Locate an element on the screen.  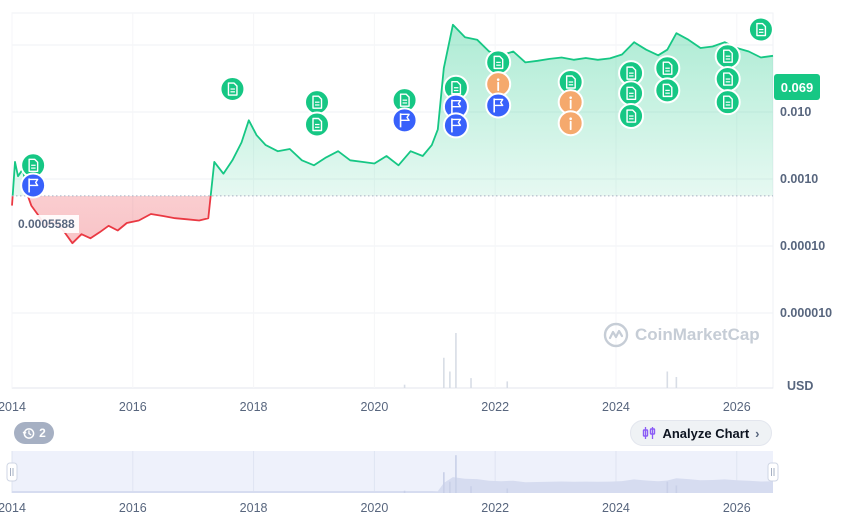
navigator-x-tick-label: 2014 is located at coordinates (13, 508).